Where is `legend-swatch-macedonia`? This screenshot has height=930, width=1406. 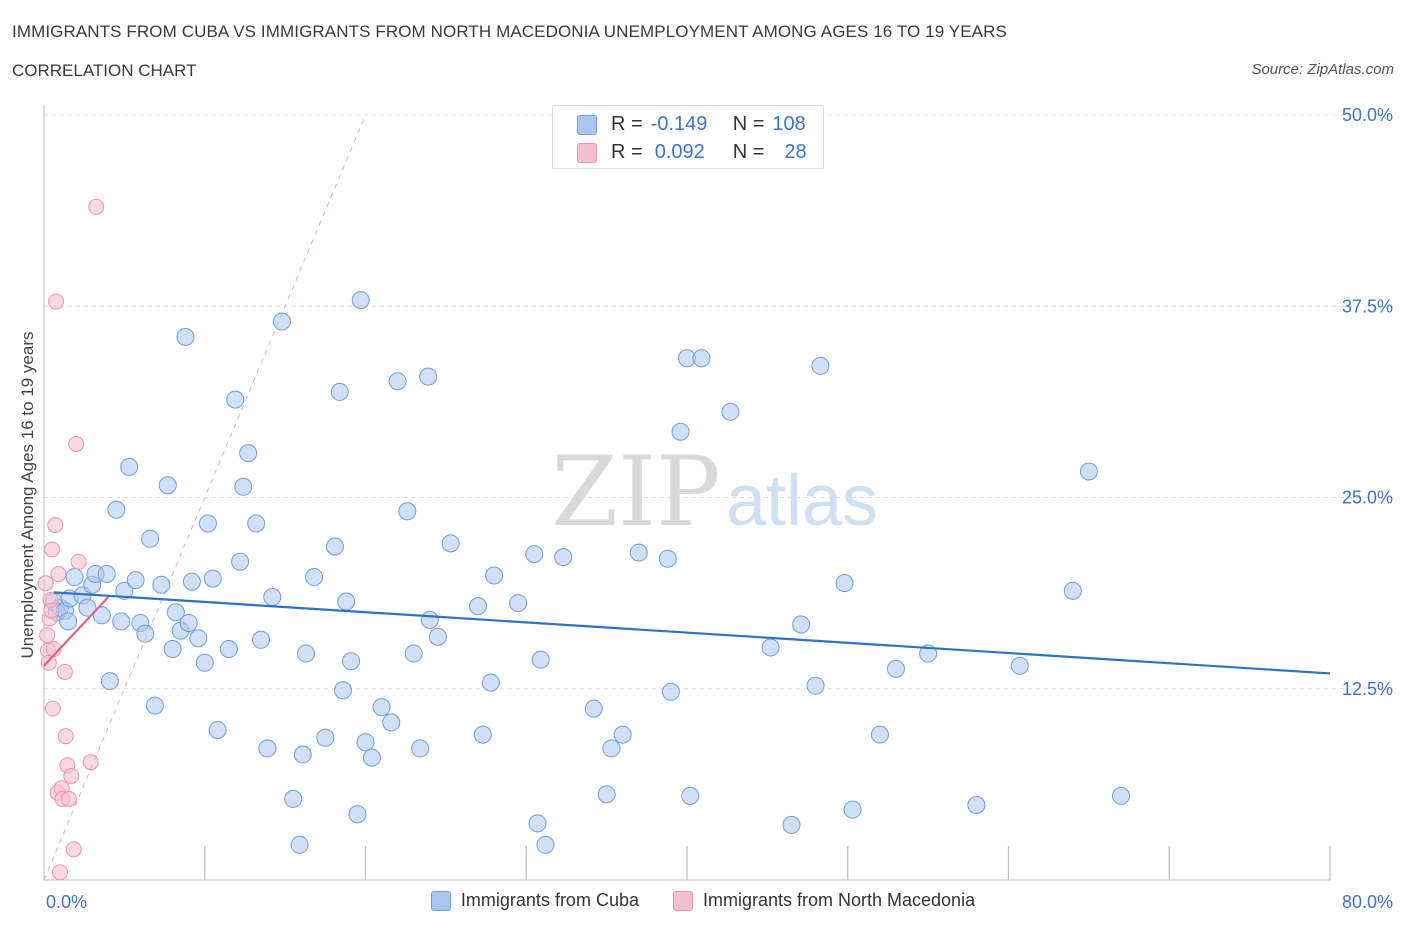
legend-swatch-macedonia is located at coordinates (682, 900).